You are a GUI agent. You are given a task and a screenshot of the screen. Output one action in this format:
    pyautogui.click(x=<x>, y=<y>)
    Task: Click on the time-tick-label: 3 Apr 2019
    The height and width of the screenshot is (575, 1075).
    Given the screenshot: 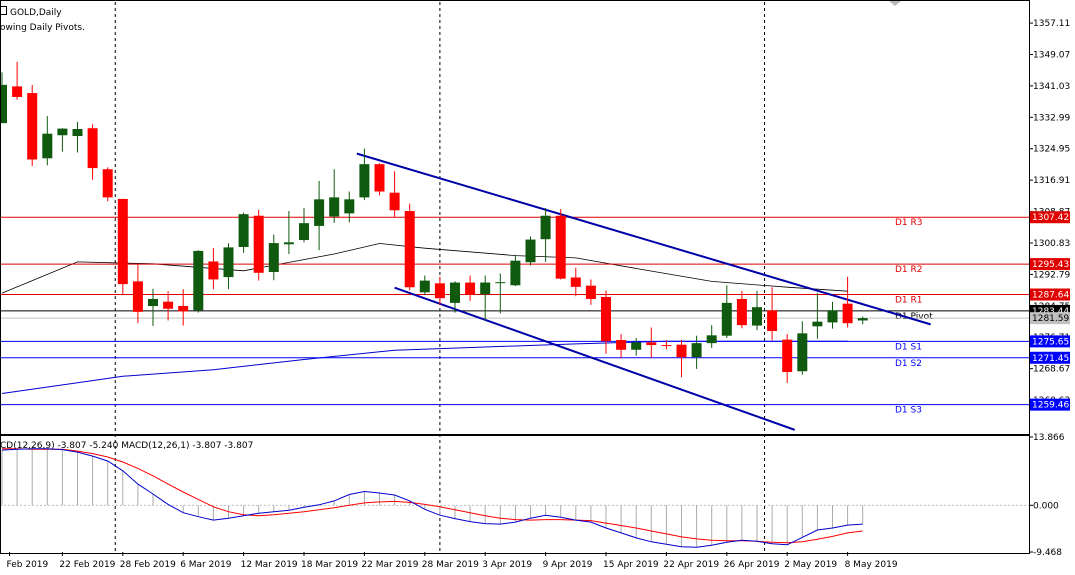 What is the action you would take?
    pyautogui.click(x=507, y=565)
    